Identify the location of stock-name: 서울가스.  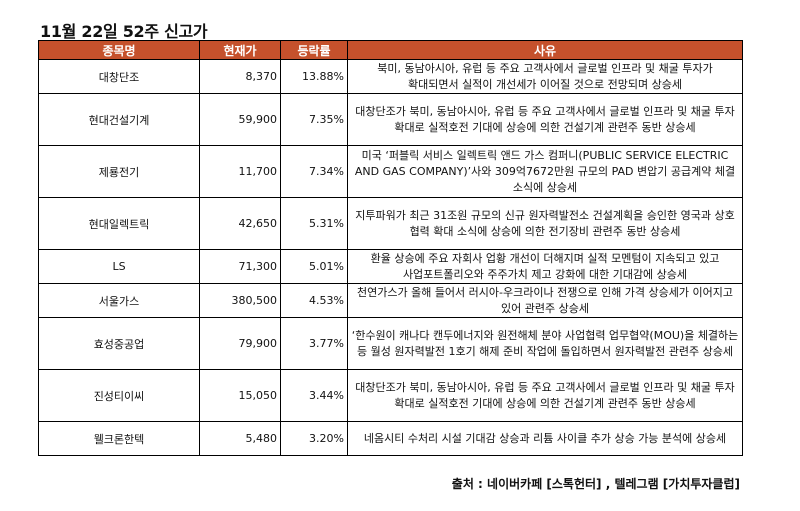
(119, 300).